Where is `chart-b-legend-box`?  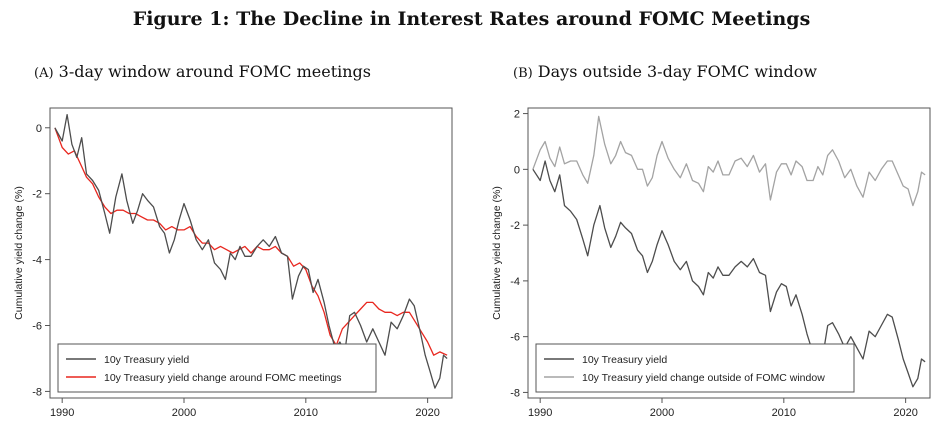 chart-b-legend-box is located at coordinates (695, 368).